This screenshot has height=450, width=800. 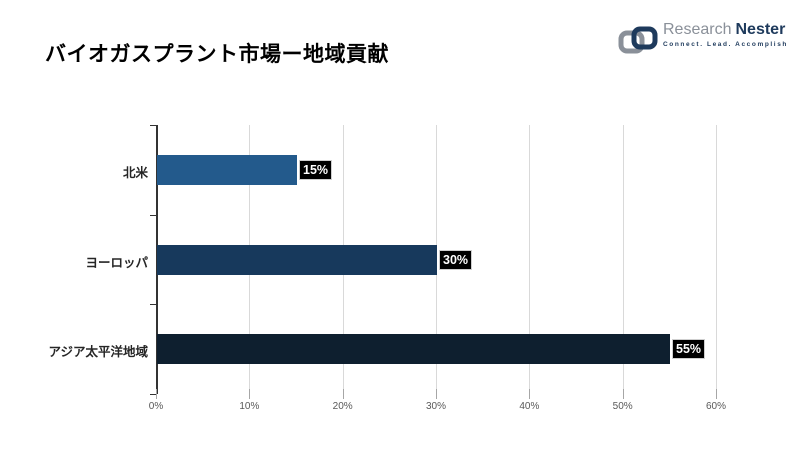 What do you see at coordinates (217, 54) in the screenshot?
I see `page-title: バイオガスプラント市場ー地域貢献` at bounding box center [217, 54].